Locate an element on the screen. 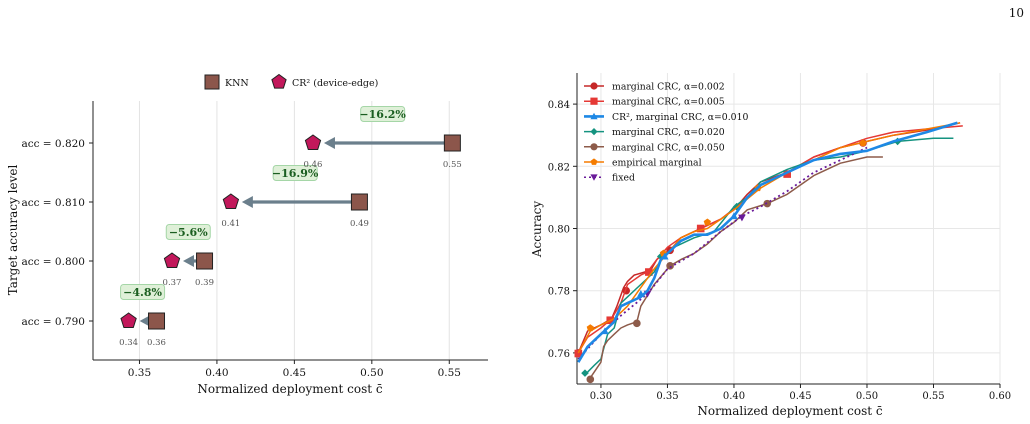 The image size is (1030, 424). legend-cr2-marker is located at coordinates (279, 81).